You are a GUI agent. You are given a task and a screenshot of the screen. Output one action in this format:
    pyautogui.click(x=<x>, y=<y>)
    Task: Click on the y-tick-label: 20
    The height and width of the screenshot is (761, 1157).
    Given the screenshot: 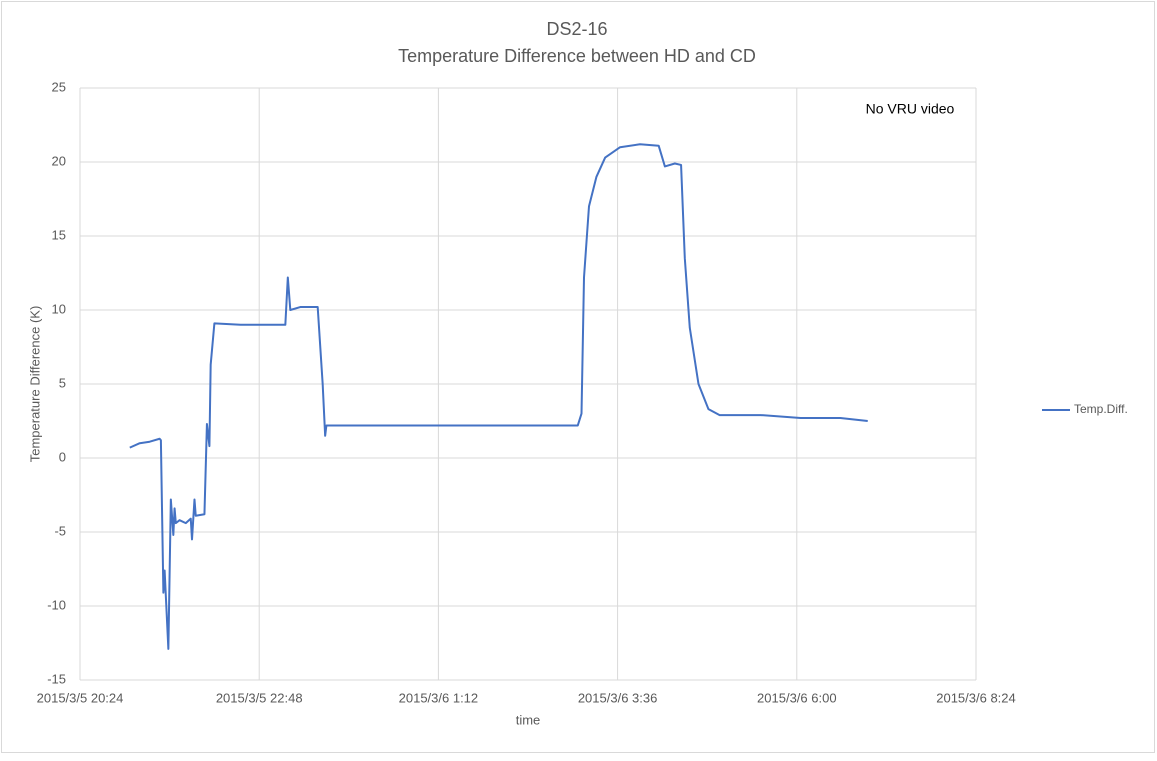 What is the action you would take?
    pyautogui.click(x=59, y=160)
    